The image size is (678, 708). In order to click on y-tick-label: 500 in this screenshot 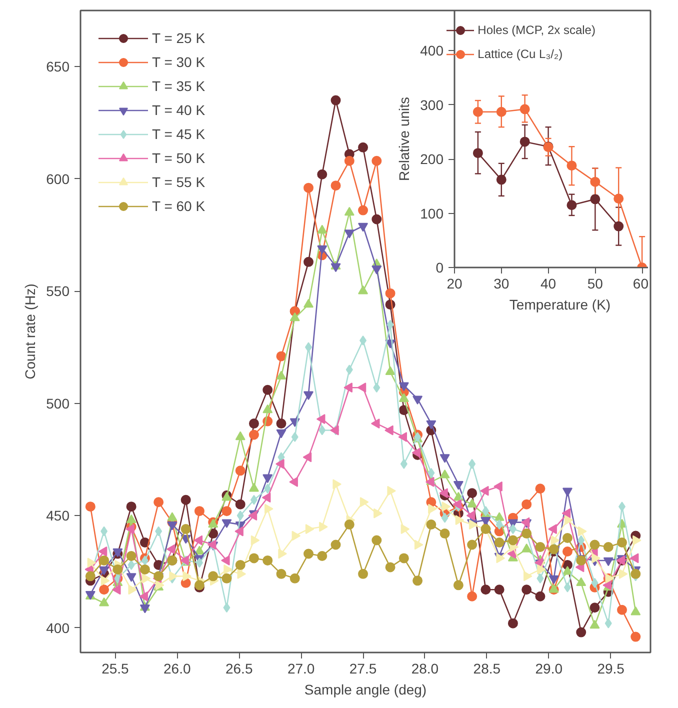, I will do `click(58, 403)`.